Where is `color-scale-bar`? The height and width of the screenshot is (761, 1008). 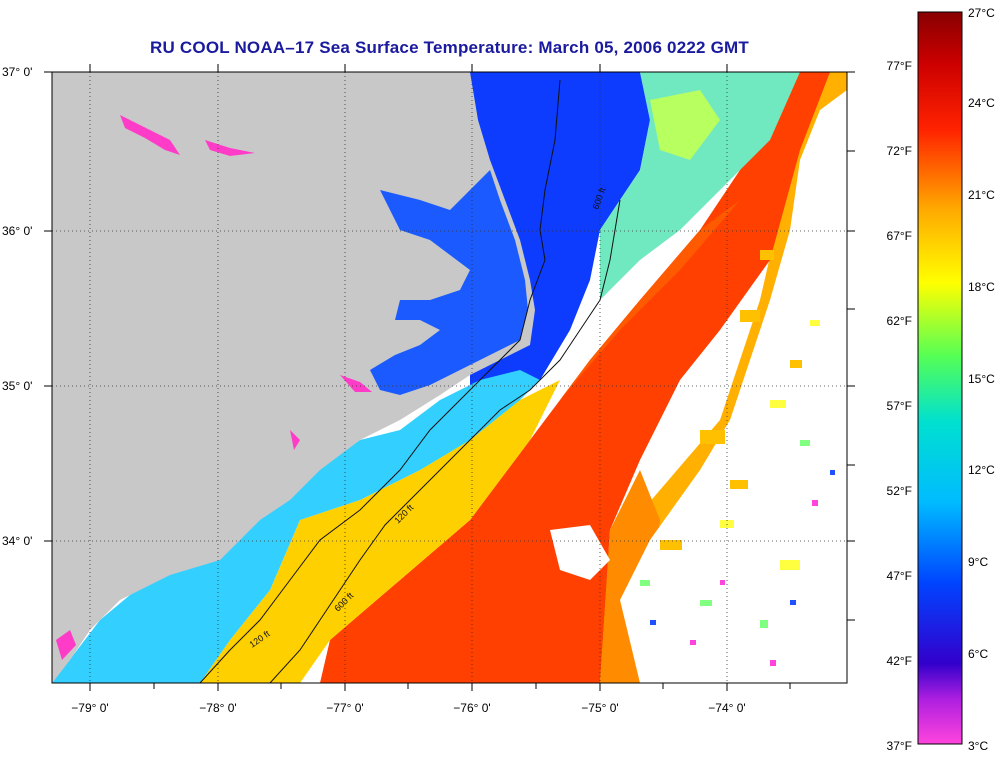
color-scale-bar is located at coordinates (940, 378).